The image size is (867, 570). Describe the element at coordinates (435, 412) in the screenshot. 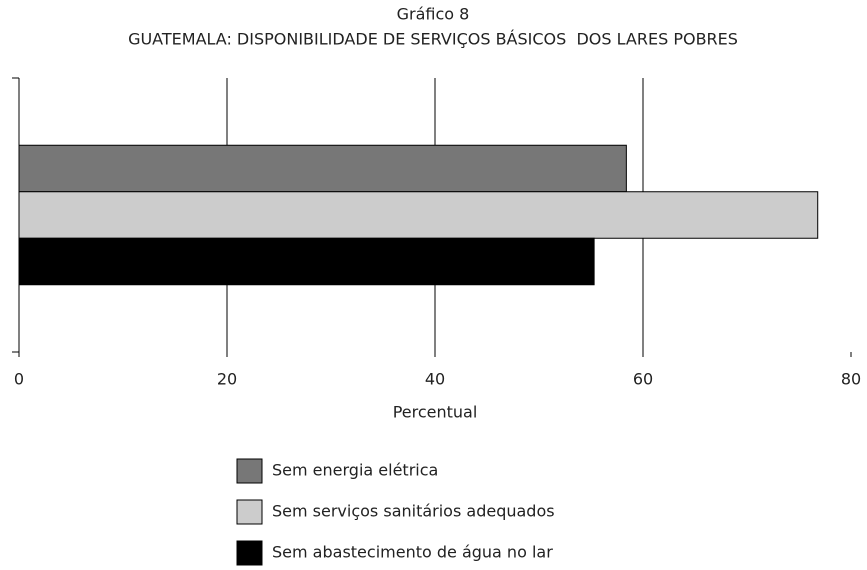

I see `x-axis-label: Percentual` at that location.